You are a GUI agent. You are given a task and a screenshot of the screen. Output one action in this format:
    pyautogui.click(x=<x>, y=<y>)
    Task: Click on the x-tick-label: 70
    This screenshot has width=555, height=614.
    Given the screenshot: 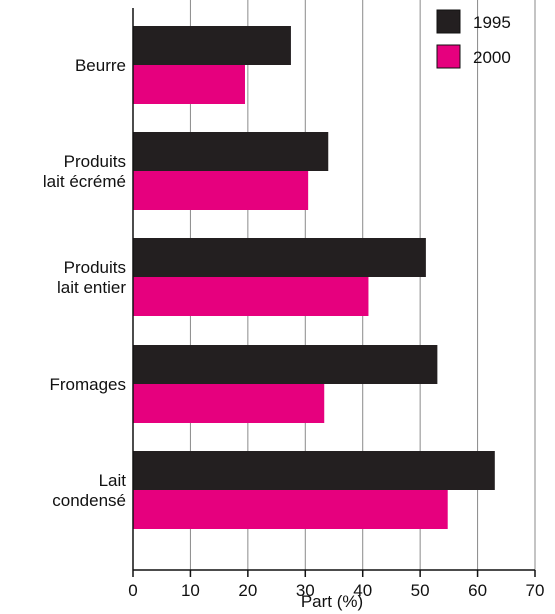 What is the action you would take?
    pyautogui.click(x=535, y=590)
    